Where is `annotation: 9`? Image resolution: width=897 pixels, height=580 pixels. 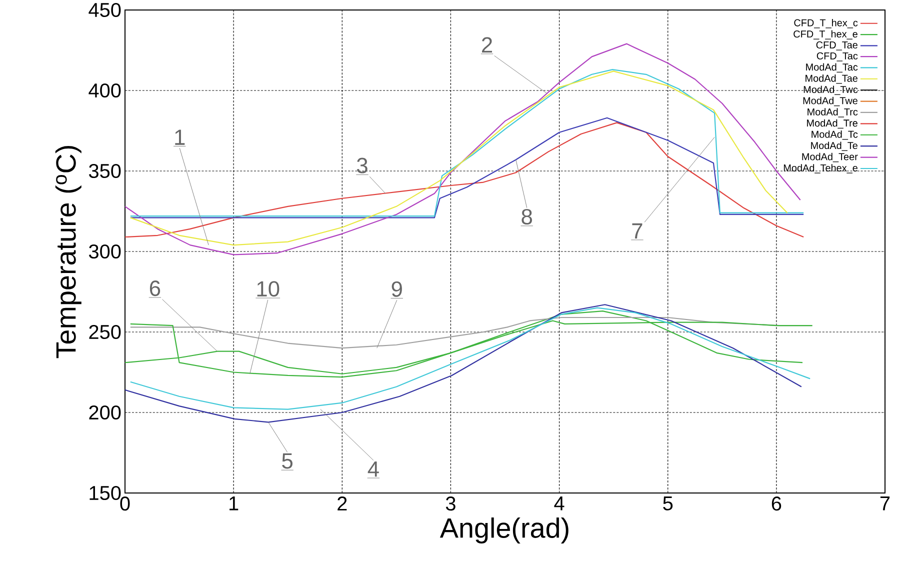 annotation: 9 is located at coordinates (397, 289).